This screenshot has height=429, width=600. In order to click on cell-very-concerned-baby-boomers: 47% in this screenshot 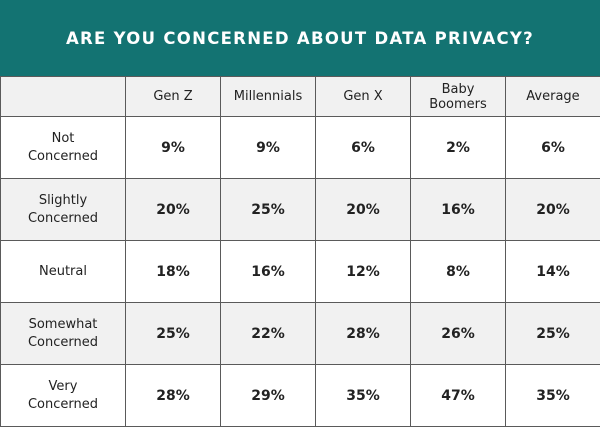, I will do `click(458, 395)`.